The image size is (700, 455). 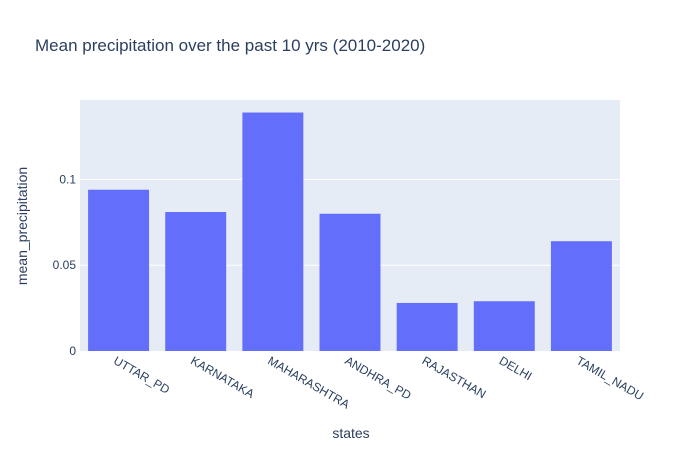 I want to click on y-tick-label: 0.05, so click(x=65, y=265).